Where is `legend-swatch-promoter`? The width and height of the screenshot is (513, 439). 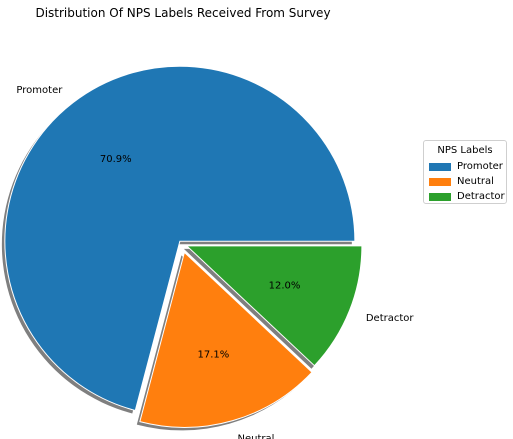
legend-swatch-promoter is located at coordinates (440, 166).